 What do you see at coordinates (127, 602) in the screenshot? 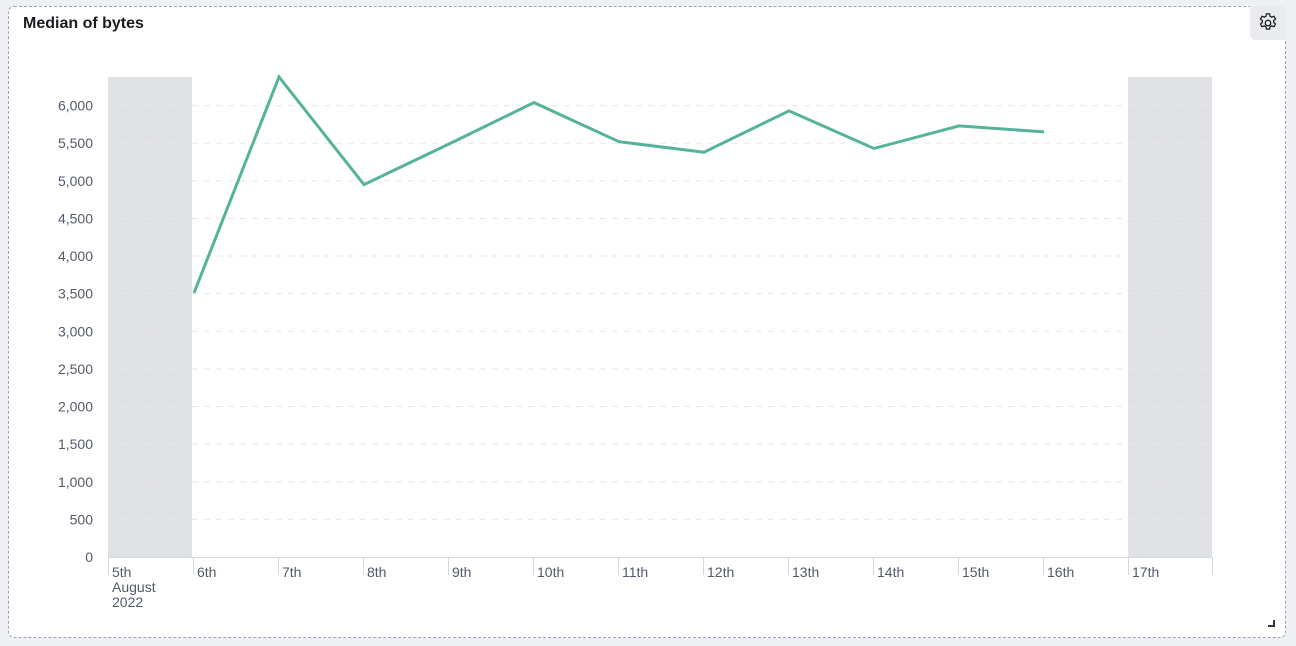
I see `x-sublabel: 2022` at bounding box center [127, 602].